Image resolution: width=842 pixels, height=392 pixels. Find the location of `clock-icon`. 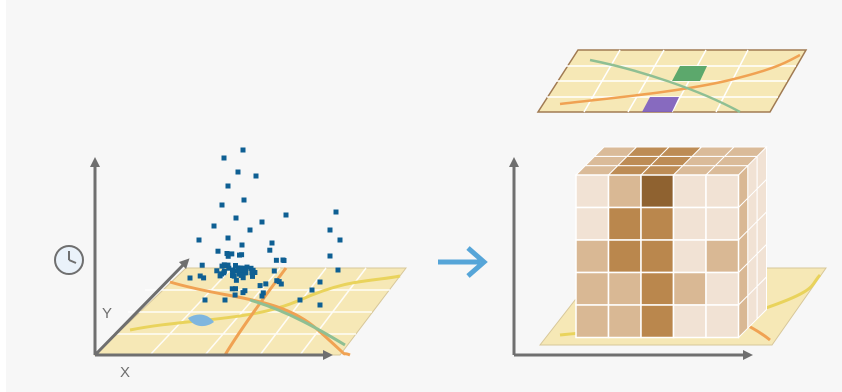

clock-icon is located at coordinates (69, 260).